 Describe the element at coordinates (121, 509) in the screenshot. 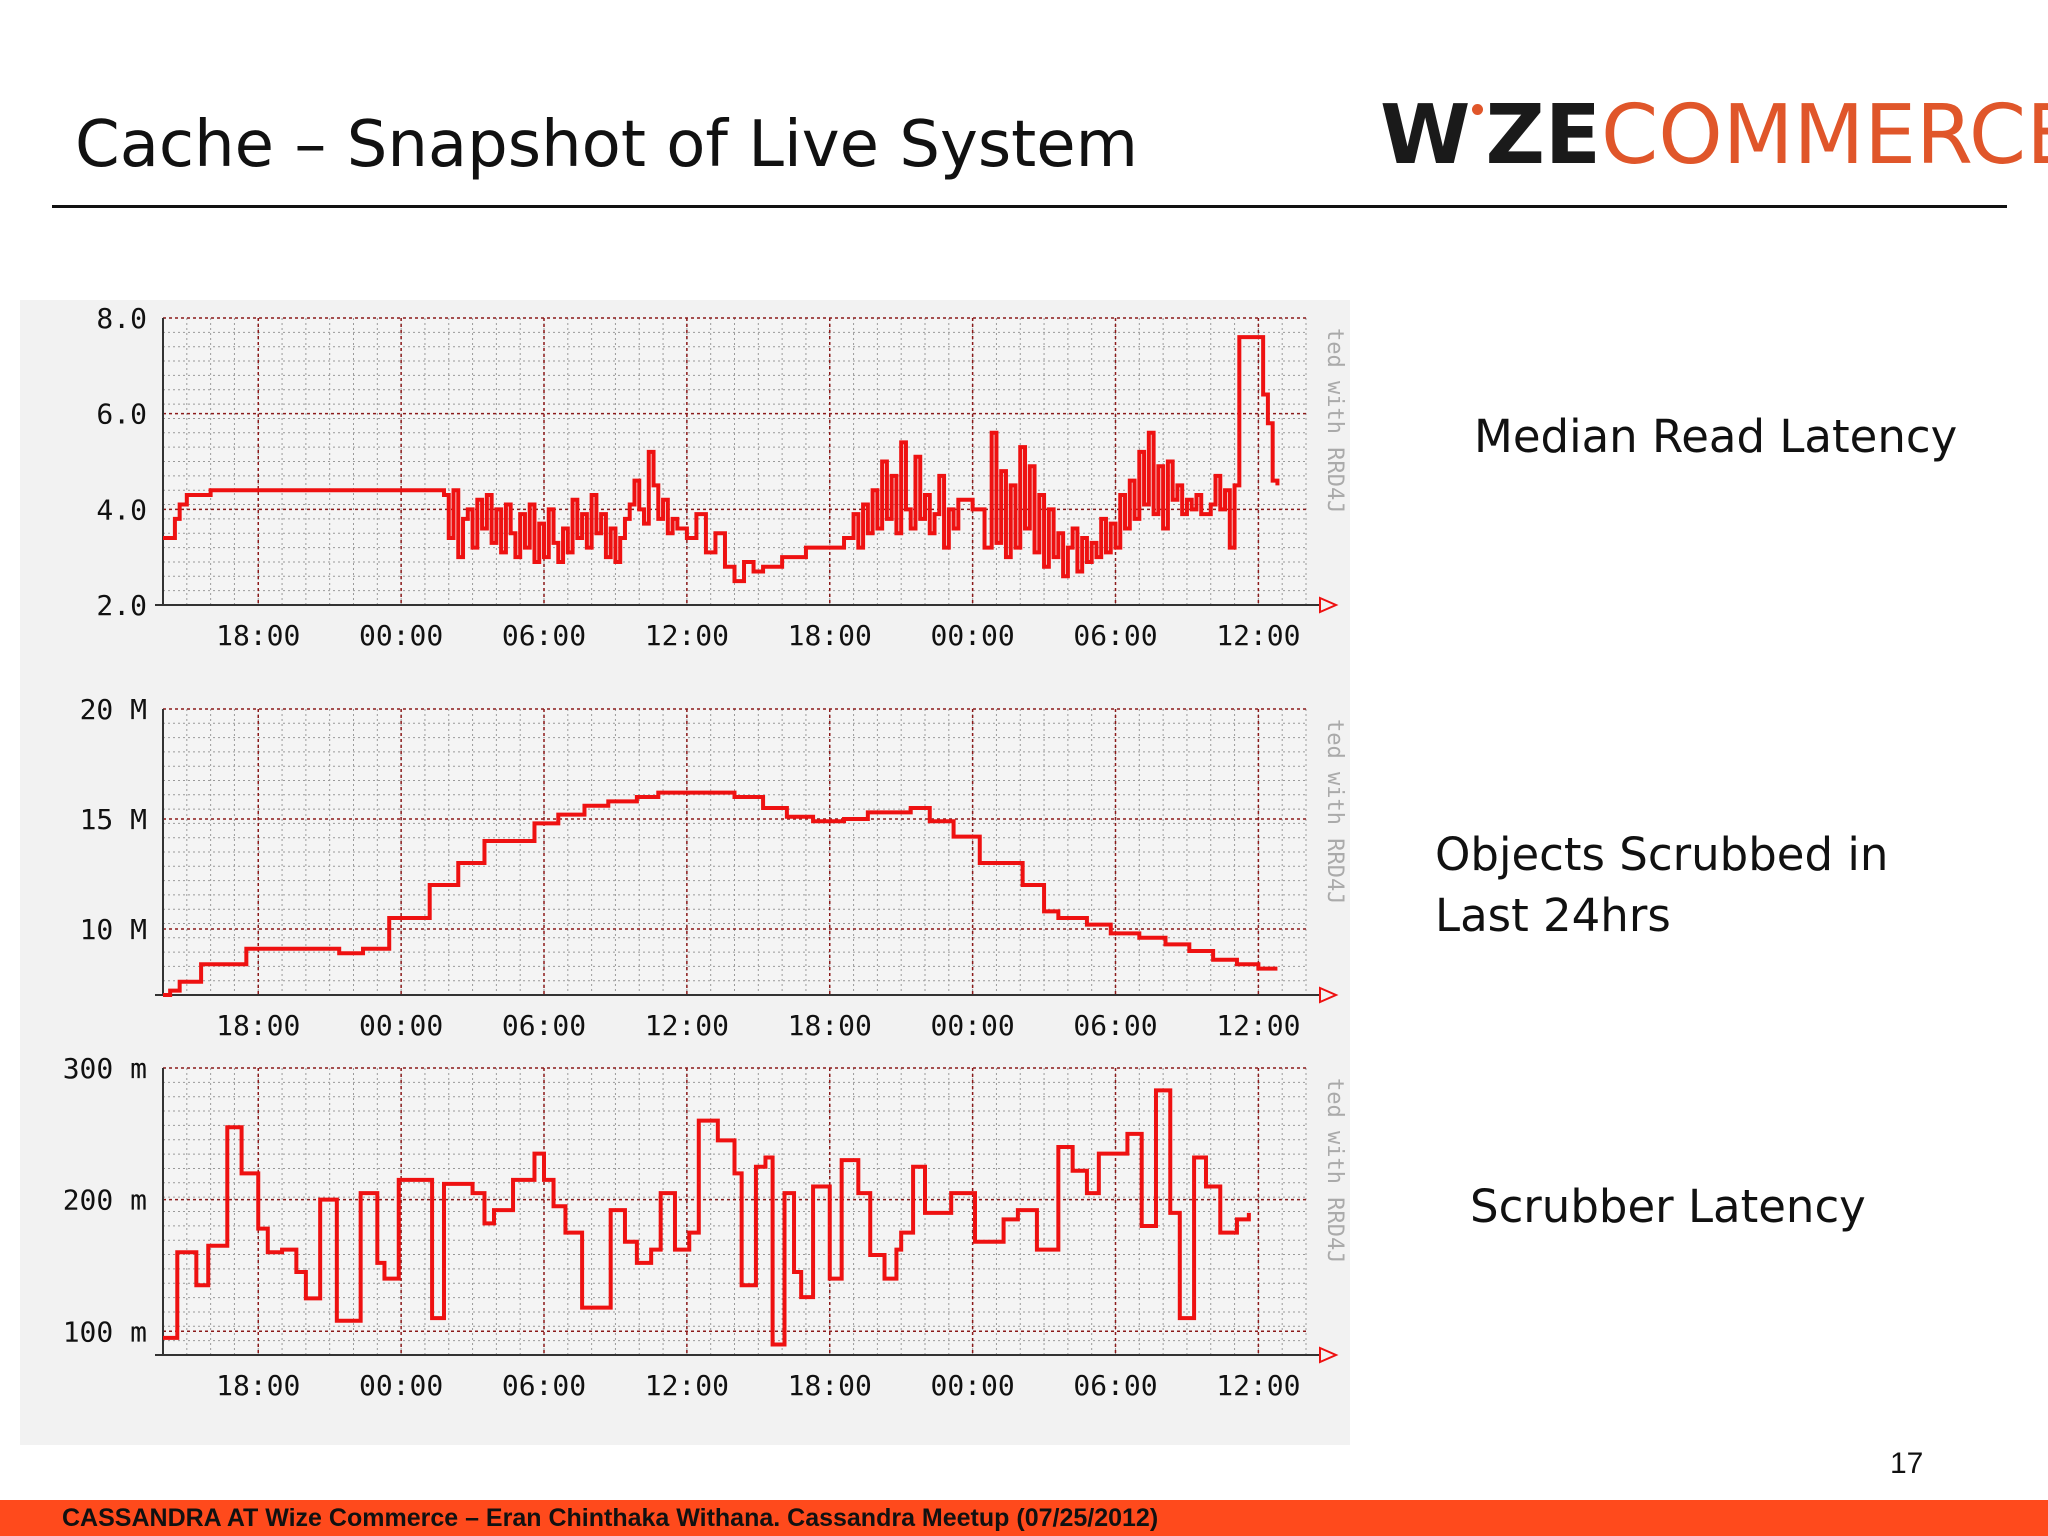

I see `y-tick-label: 4.0` at that location.